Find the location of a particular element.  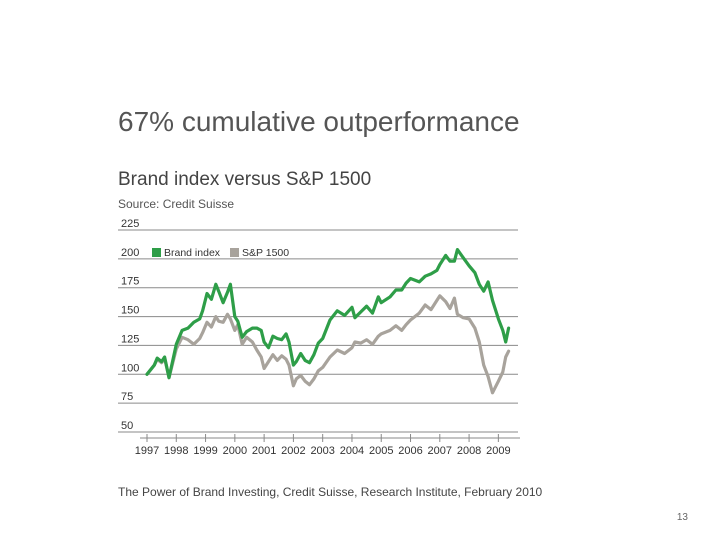

x-tick-label: 2009 is located at coordinates (498, 451).